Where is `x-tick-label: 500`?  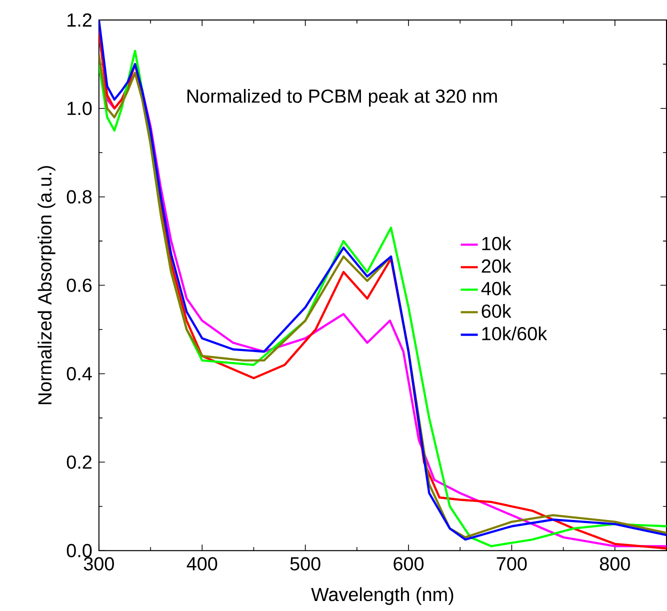 x-tick-label: 500 is located at coordinates (305, 563).